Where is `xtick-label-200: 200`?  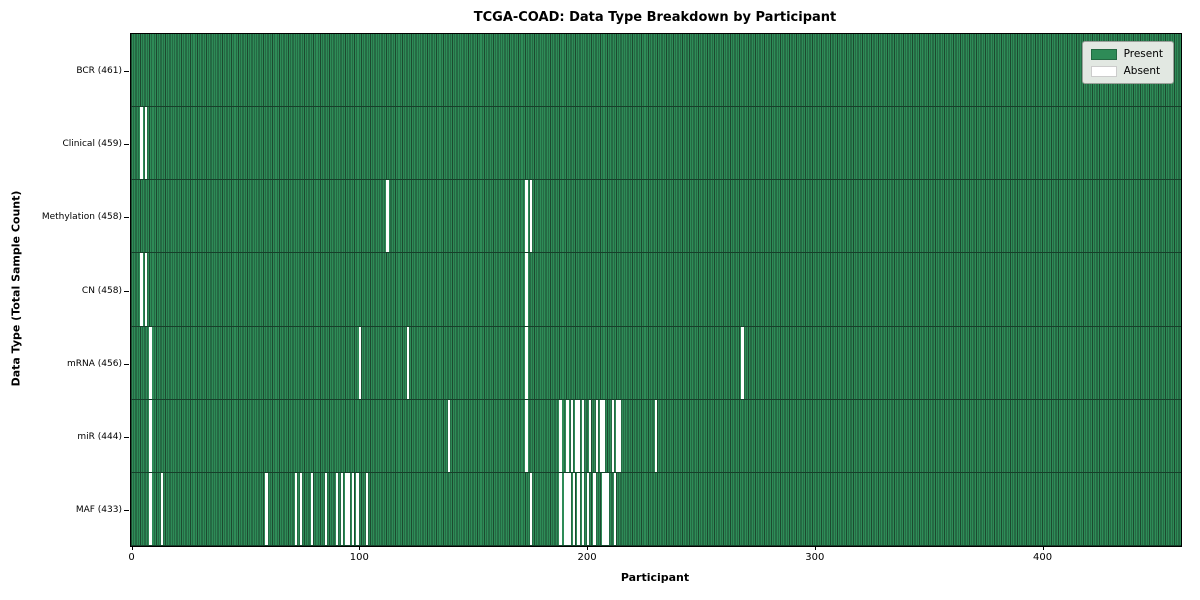
xtick-label-200: 200 is located at coordinates (587, 557).